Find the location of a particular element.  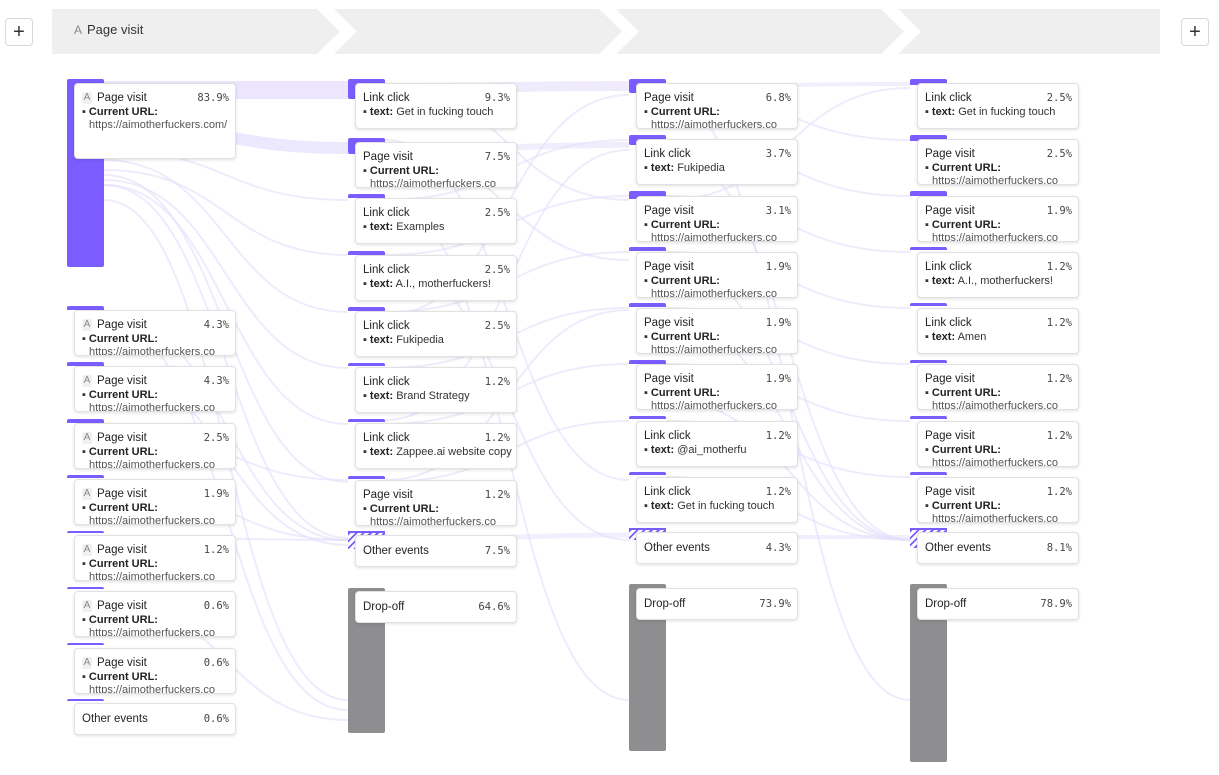

event-percentage: 1.9% is located at coordinates (216, 493).